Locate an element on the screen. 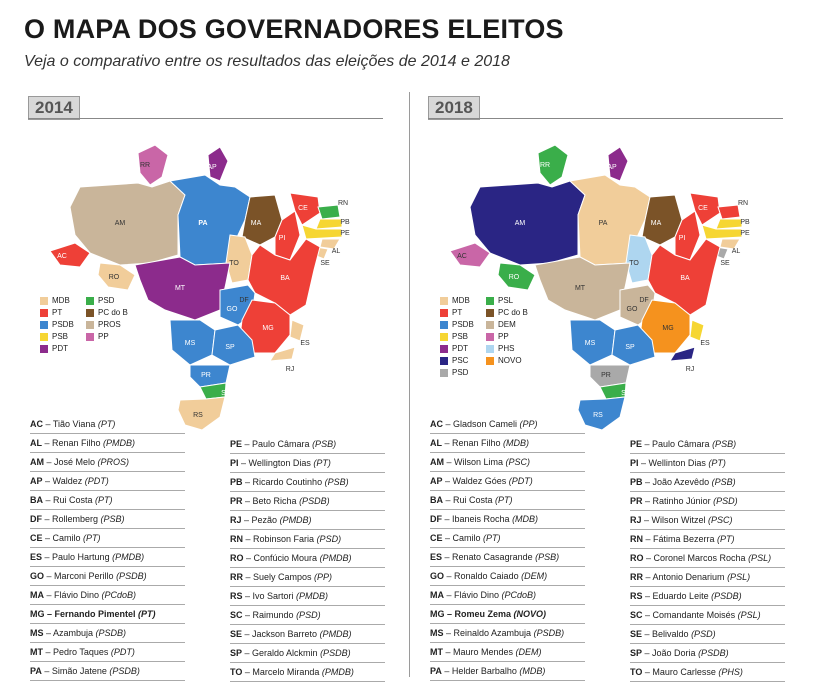 The height and width of the screenshot is (686, 820). governor-name: José Melo is located at coordinates (76, 462).